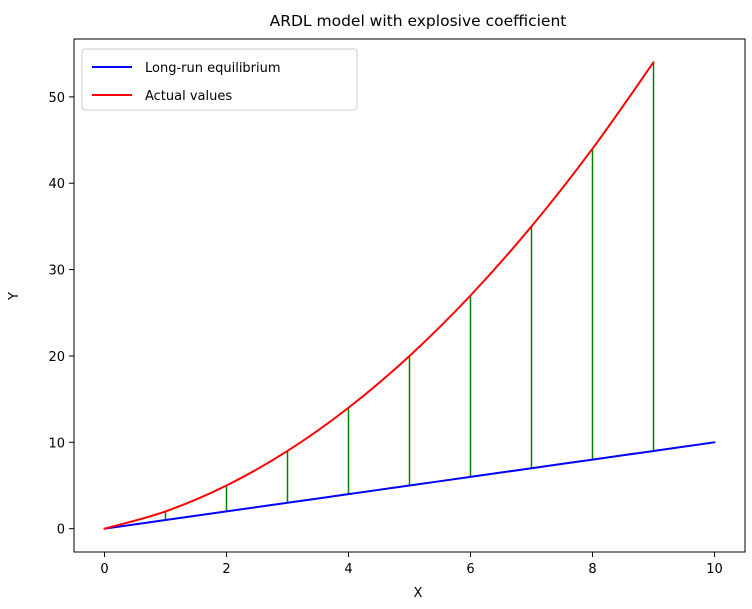 This screenshot has height=609, width=752. Describe the element at coordinates (418, 593) in the screenshot. I see `x-axis-label: X` at that location.